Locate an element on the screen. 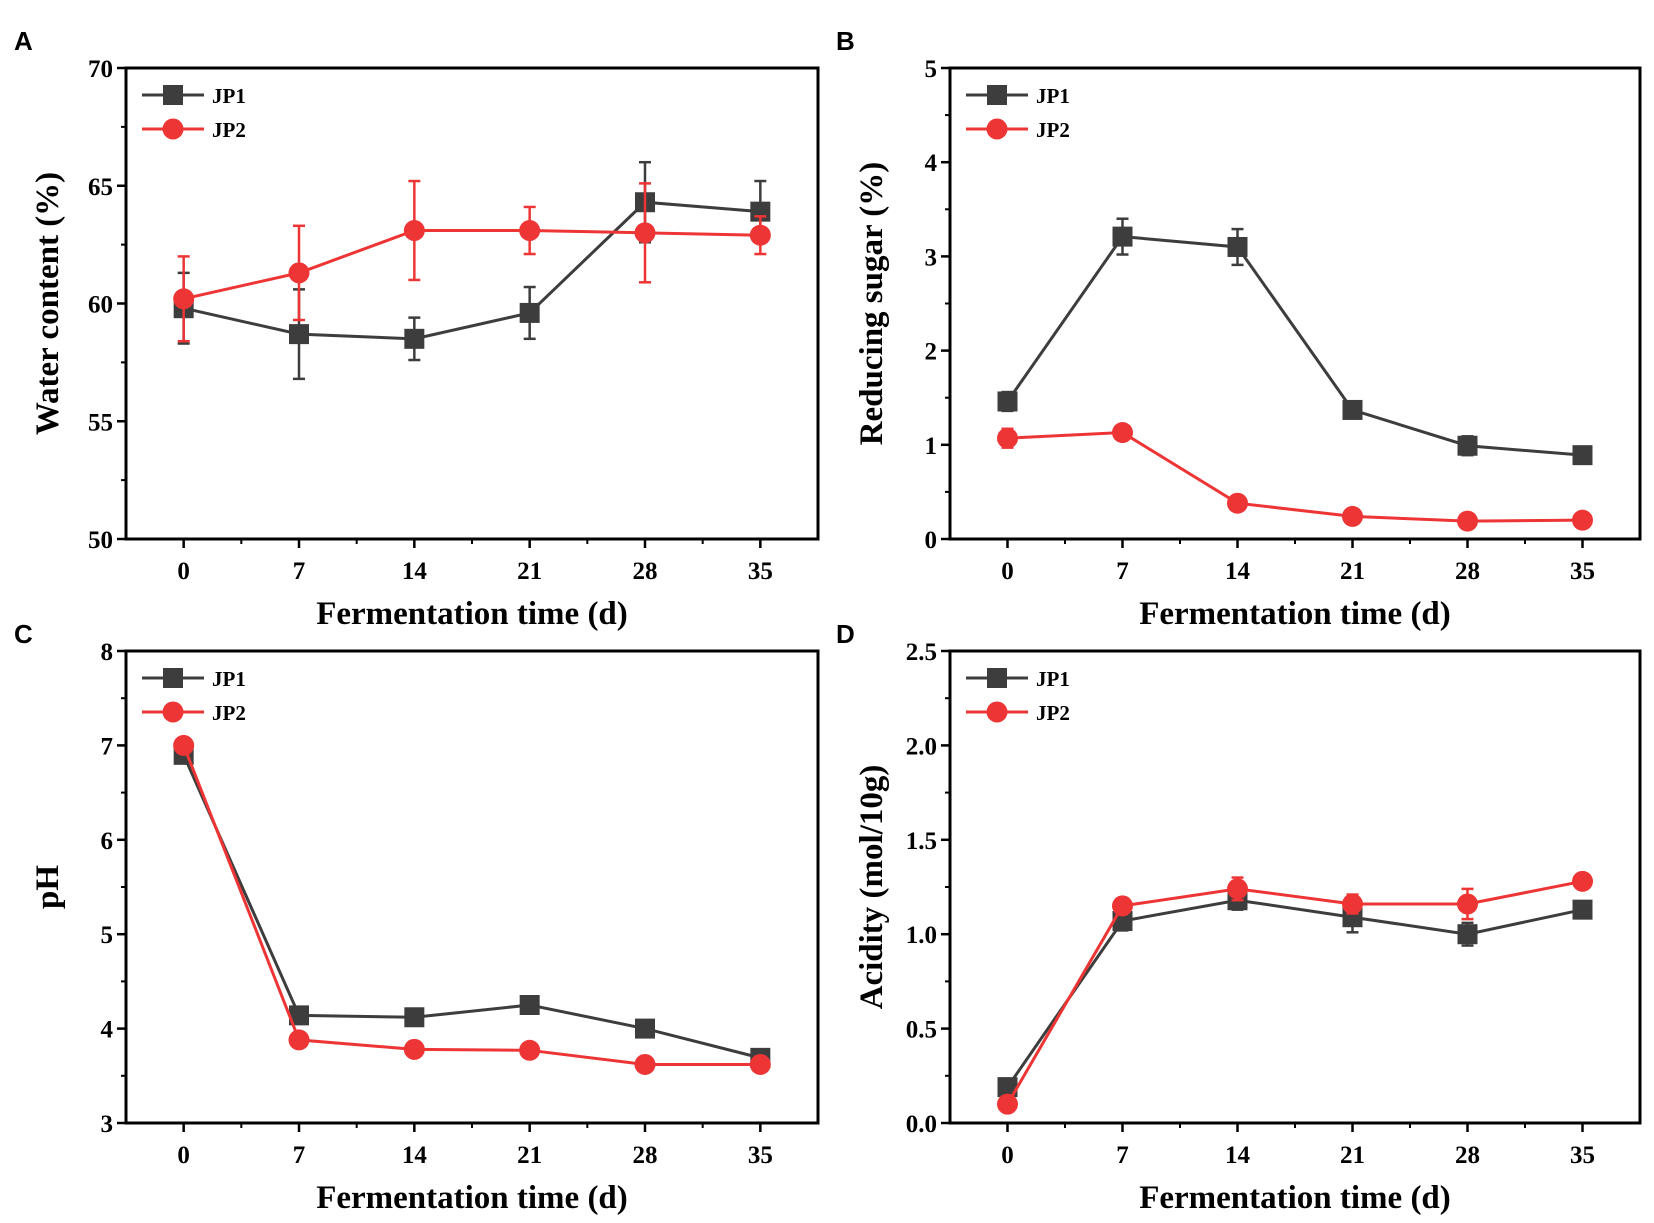  panel-letter: C is located at coordinates (23, 634).